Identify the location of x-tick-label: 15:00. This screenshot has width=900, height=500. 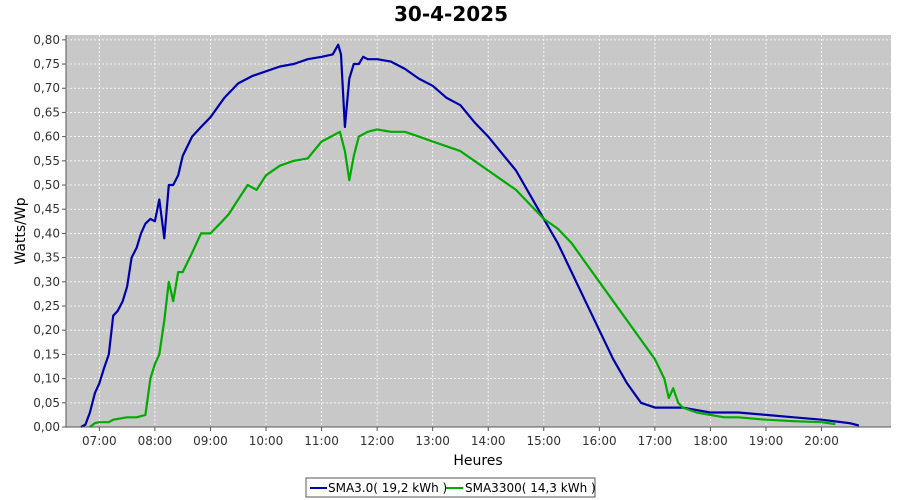
(543, 441).